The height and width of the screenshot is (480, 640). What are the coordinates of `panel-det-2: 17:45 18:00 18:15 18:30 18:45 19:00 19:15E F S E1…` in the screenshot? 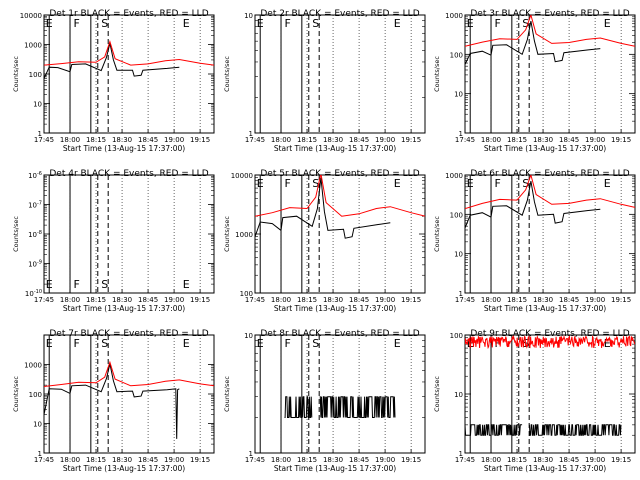 It's located at (324, 81).